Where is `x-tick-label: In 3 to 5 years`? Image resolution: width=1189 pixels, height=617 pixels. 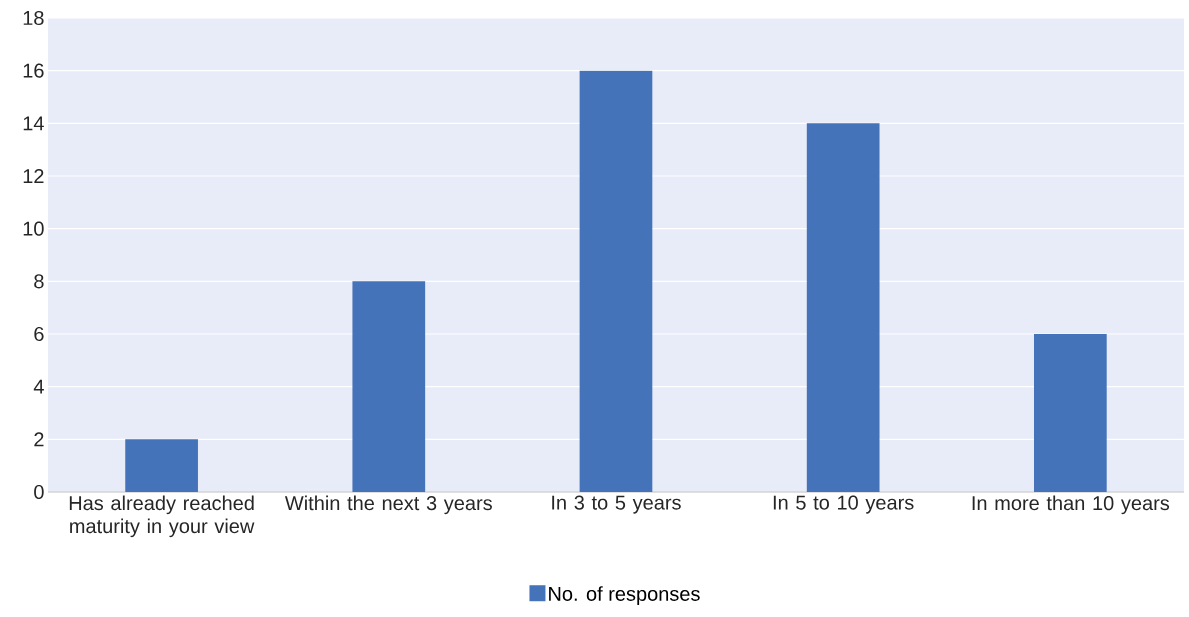 x-tick-label: In 3 to 5 years is located at coordinates (616, 504).